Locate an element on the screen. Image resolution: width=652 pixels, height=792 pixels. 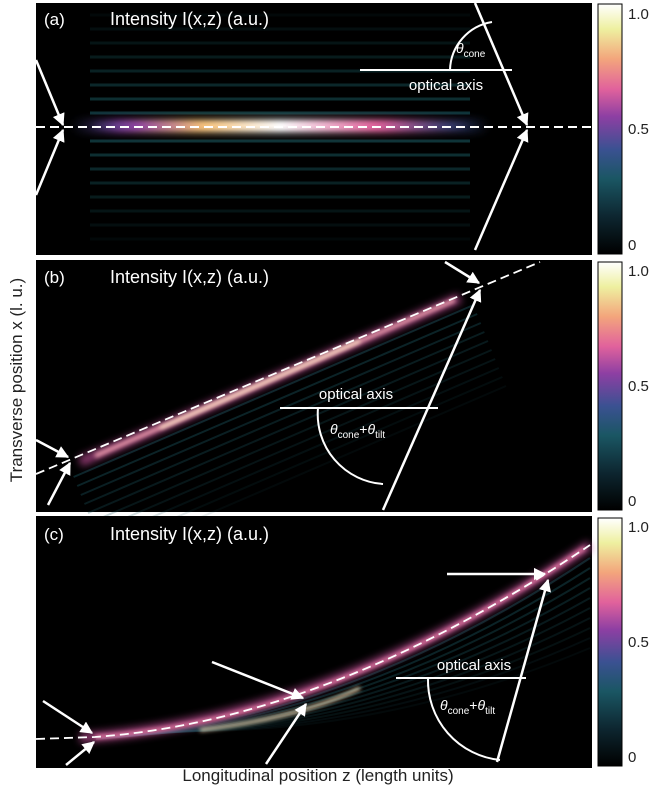
panel-c-optical-axis-text: optical axis is located at coordinates (474, 665).